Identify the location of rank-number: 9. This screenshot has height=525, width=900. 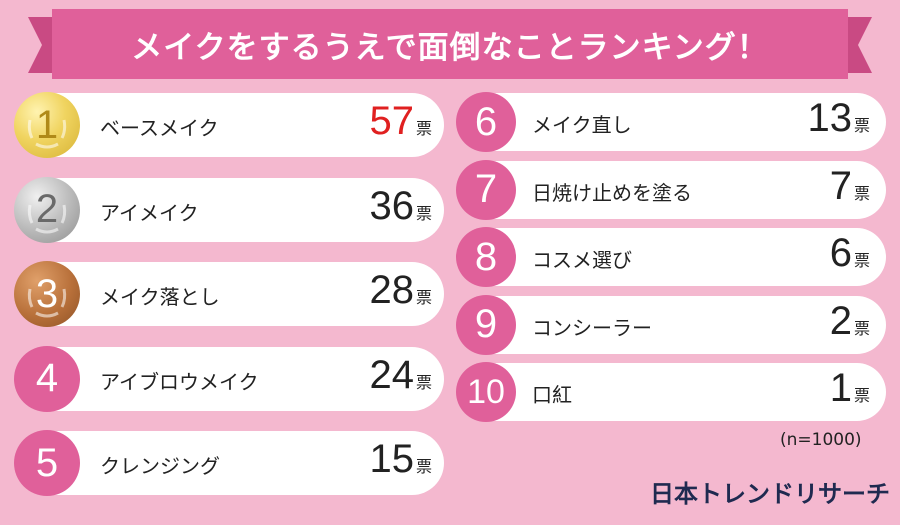
(486, 324).